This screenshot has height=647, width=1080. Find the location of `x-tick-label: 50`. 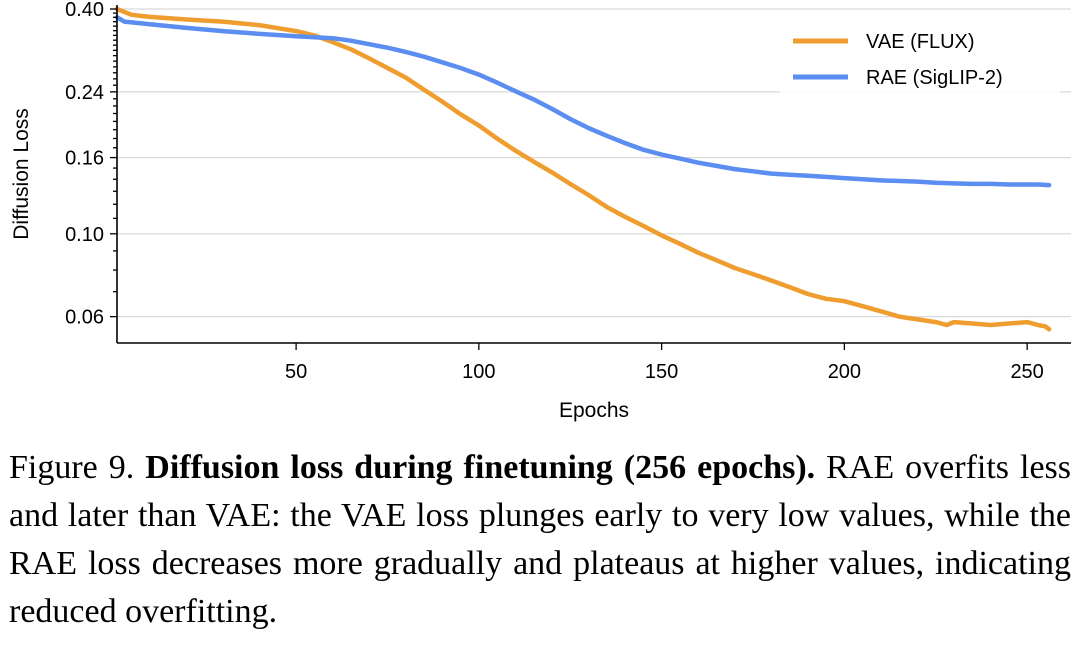

x-tick-label: 50 is located at coordinates (296, 372).